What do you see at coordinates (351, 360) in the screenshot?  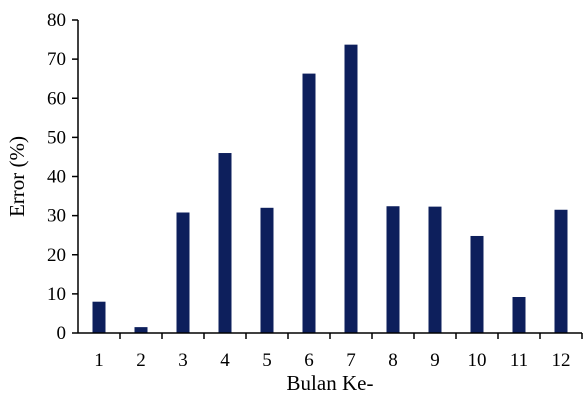 I see `x-tick-label: 7` at bounding box center [351, 360].